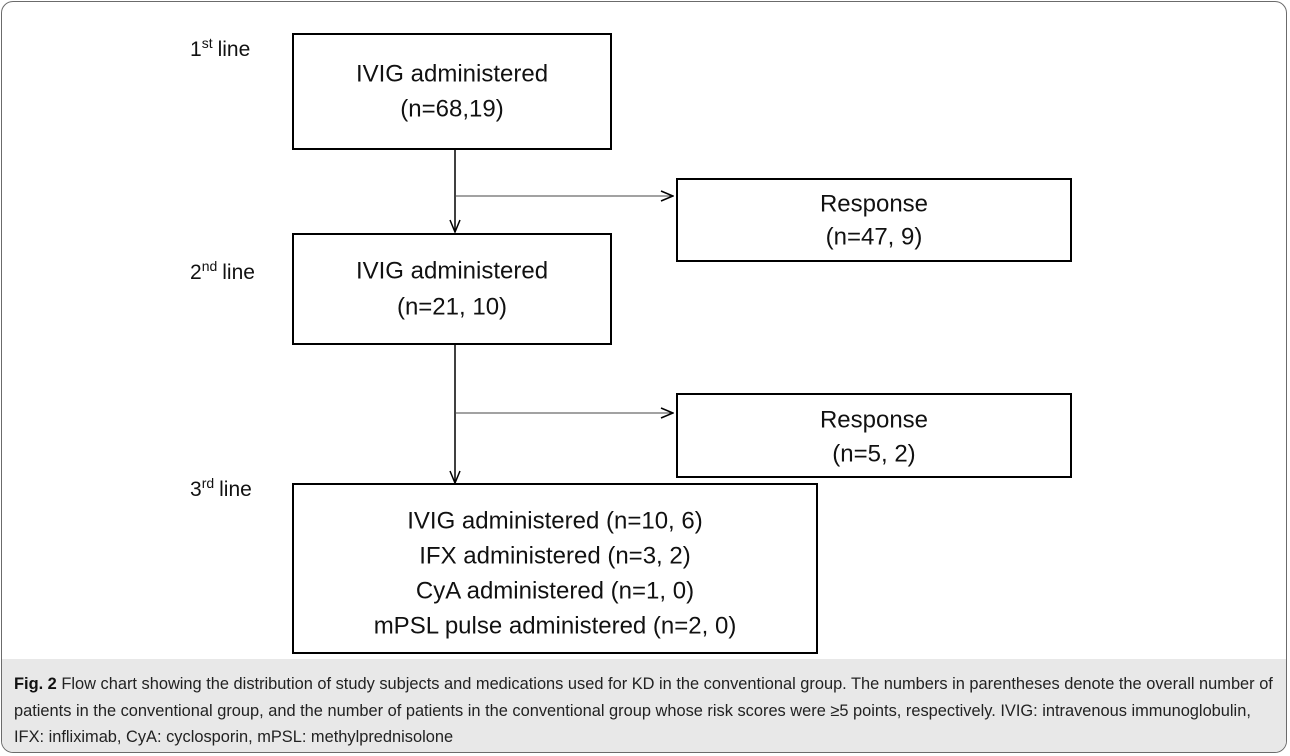 The image size is (1290, 756). I want to click on ordinal: 2, so click(196, 272).